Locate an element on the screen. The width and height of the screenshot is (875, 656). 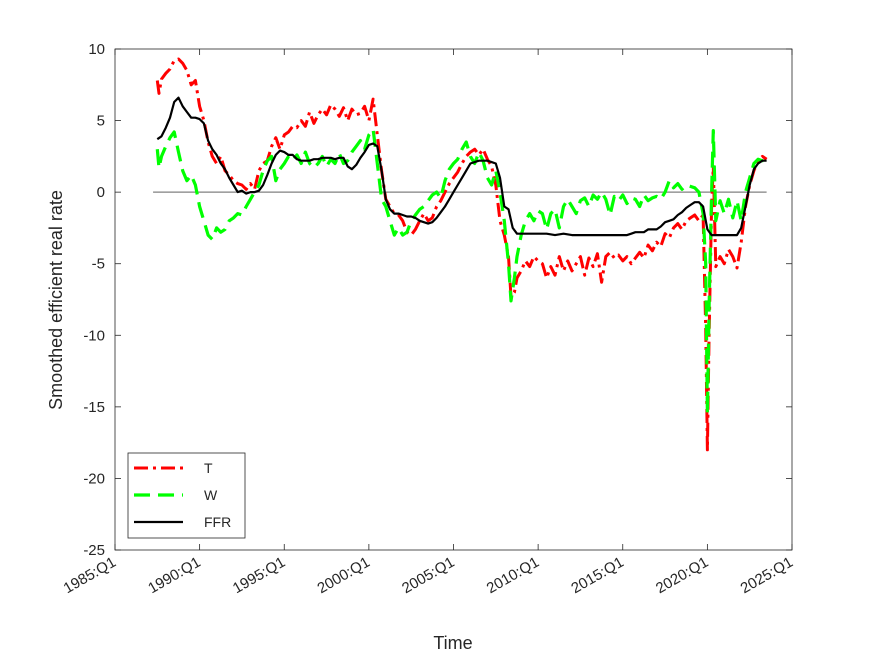
x-axis-label: Time is located at coordinates (452, 643).